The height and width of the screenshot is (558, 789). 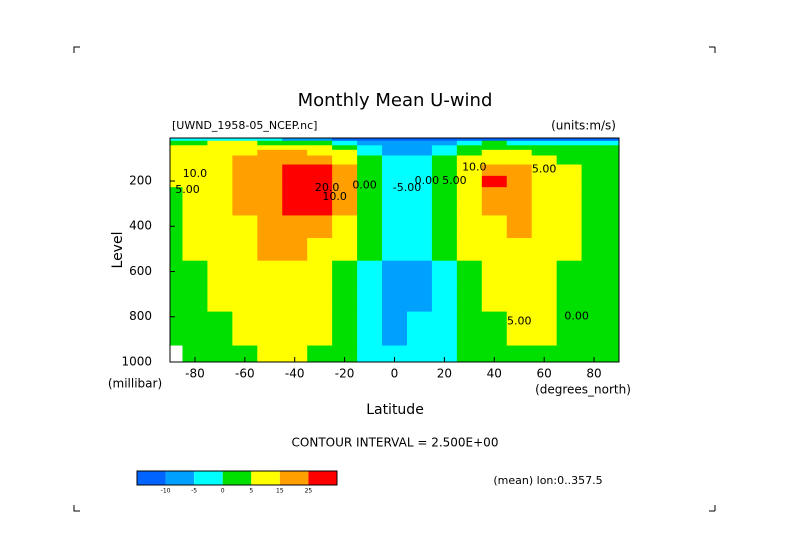 I want to click on contour-label: 0.00, so click(x=427, y=180).